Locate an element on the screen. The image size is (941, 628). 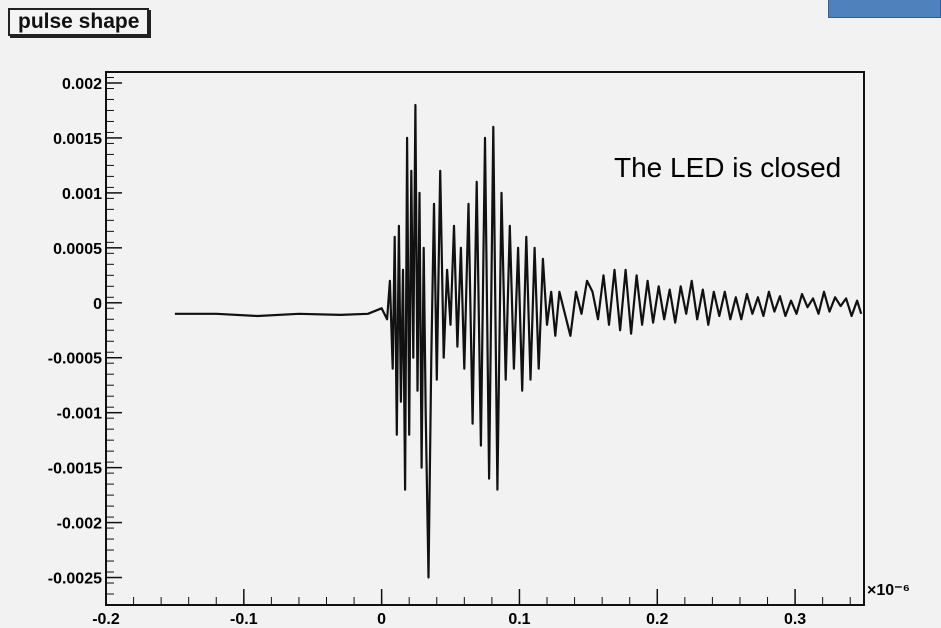
x-tick-label: 0 is located at coordinates (381, 619).